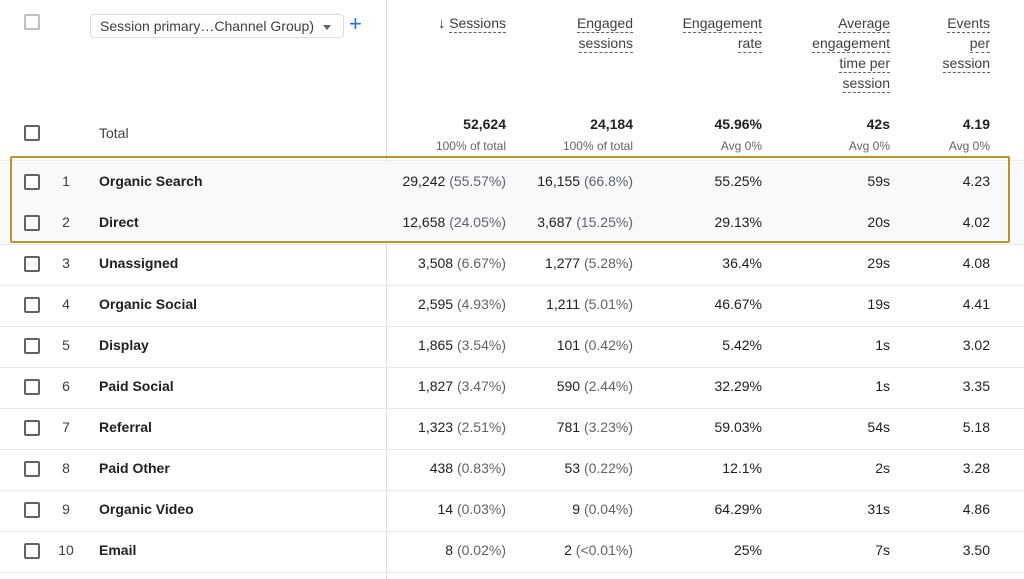 Image resolution: width=1024 pixels, height=579 pixels. What do you see at coordinates (449, 550) in the screenshot?
I see `sessions-value: 8` at bounding box center [449, 550].